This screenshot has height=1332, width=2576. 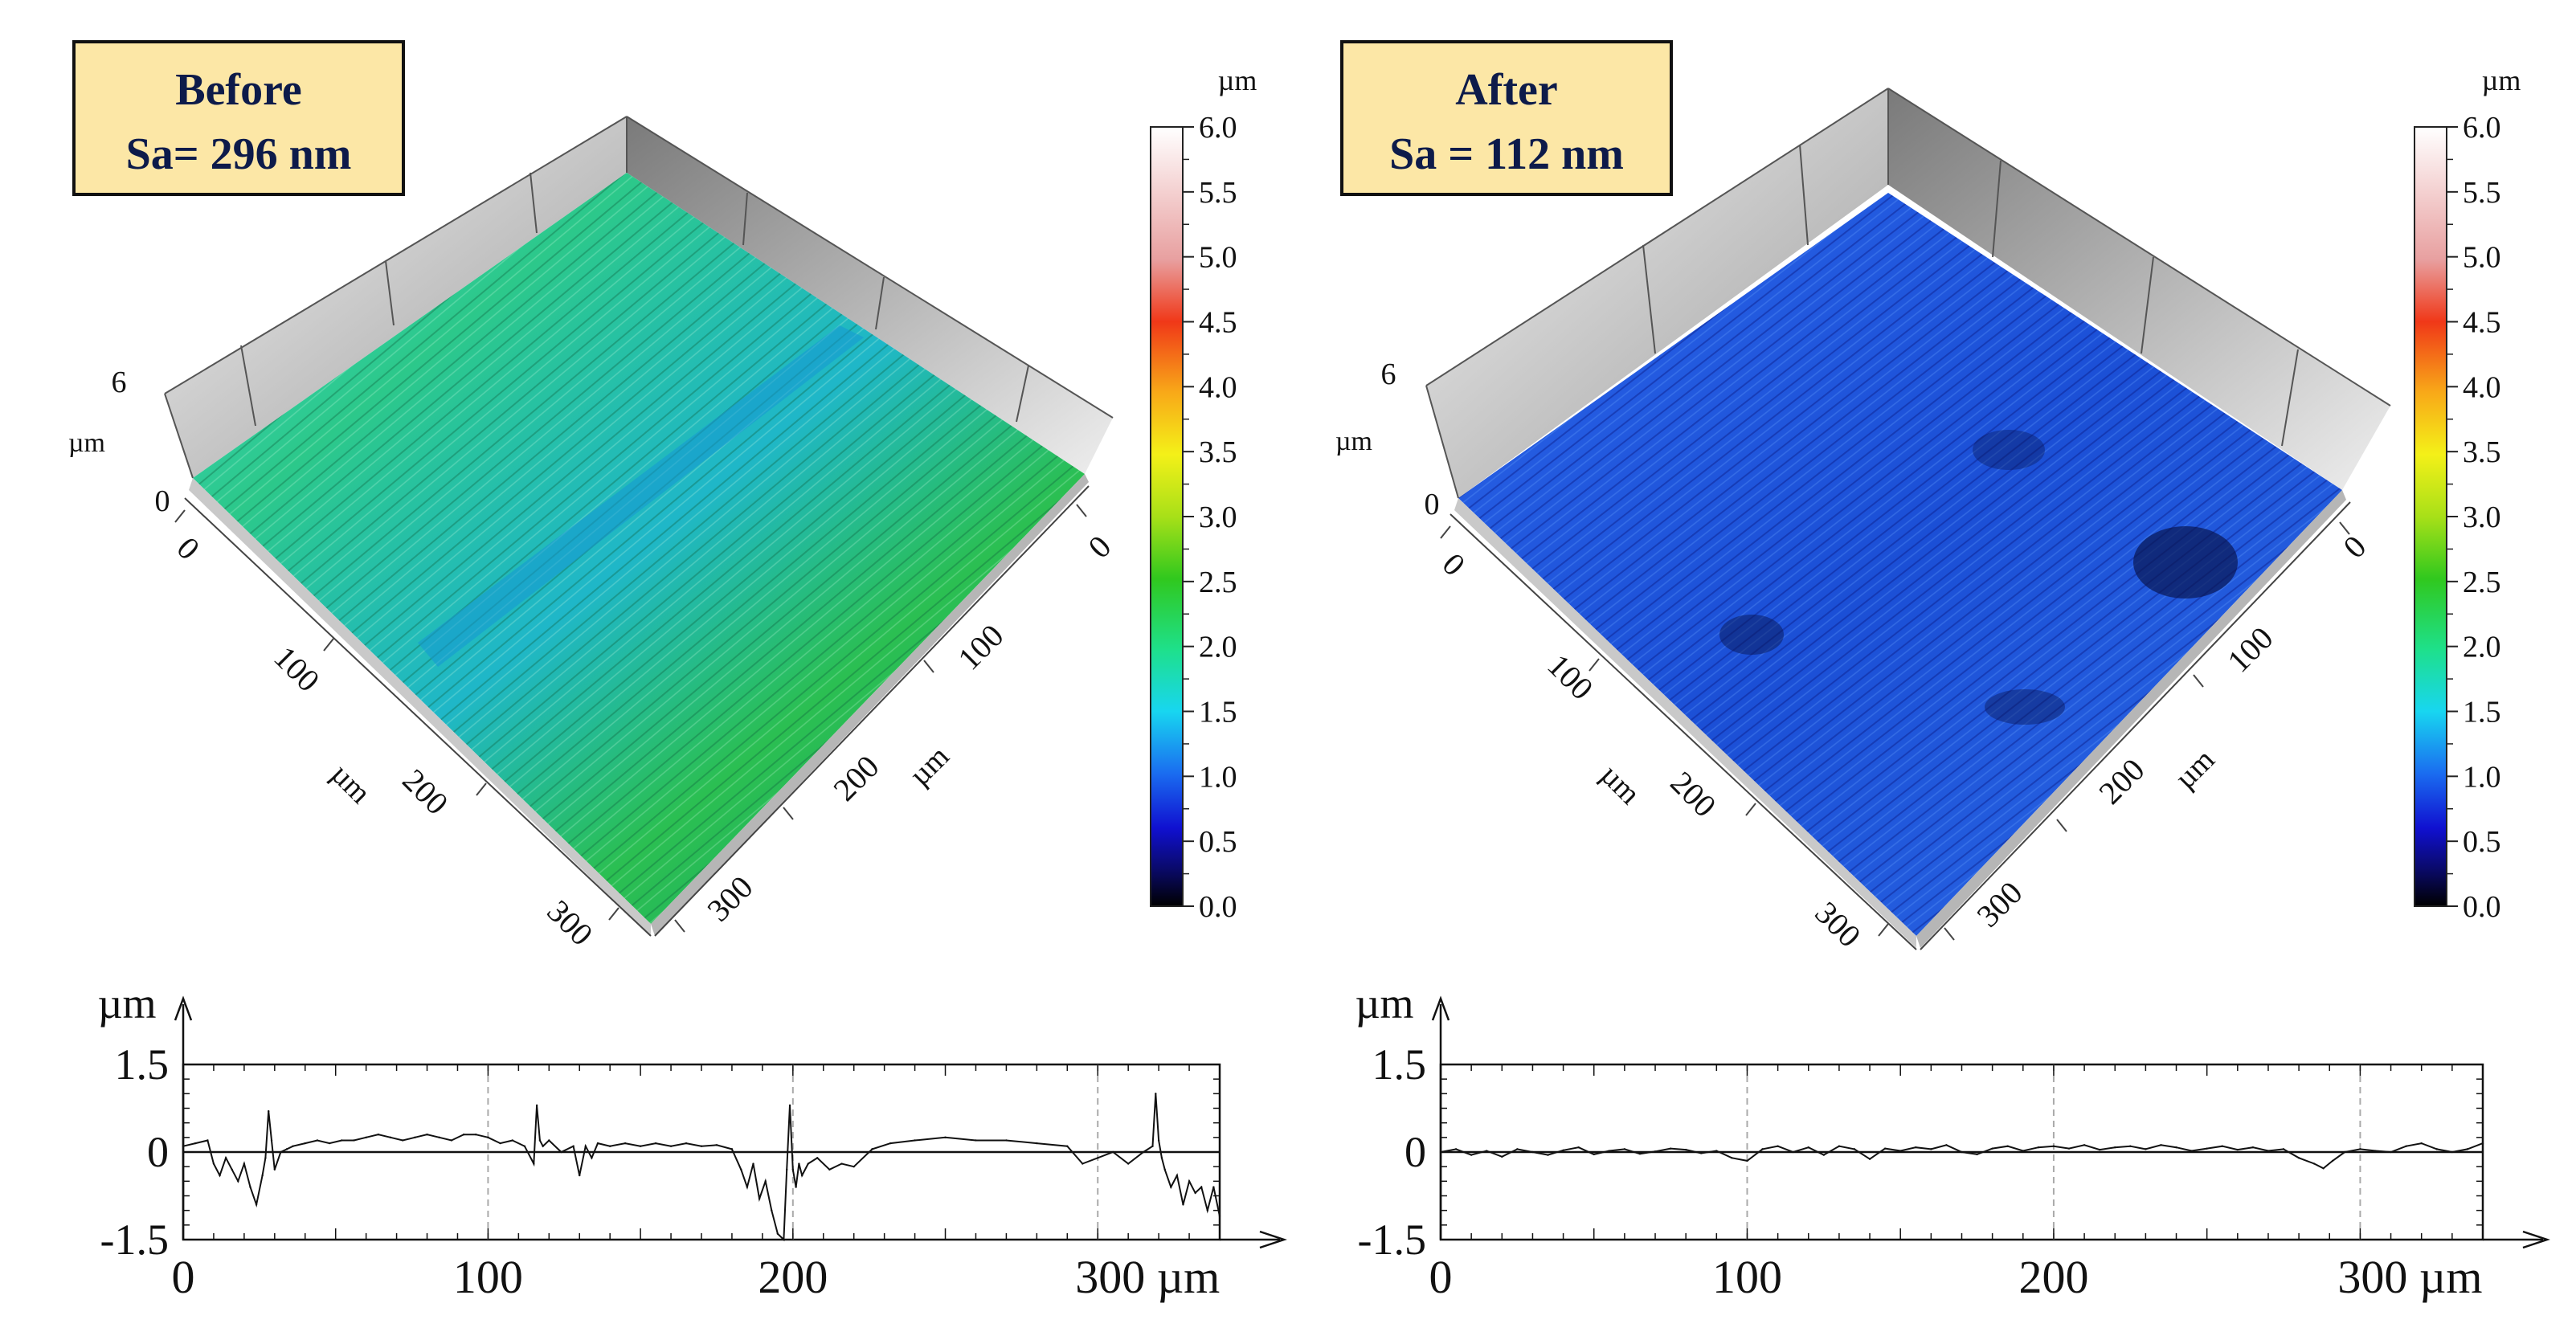 What do you see at coordinates (2482, 517) in the screenshot?
I see `colorbar-tick-label: 3.0` at bounding box center [2482, 517].